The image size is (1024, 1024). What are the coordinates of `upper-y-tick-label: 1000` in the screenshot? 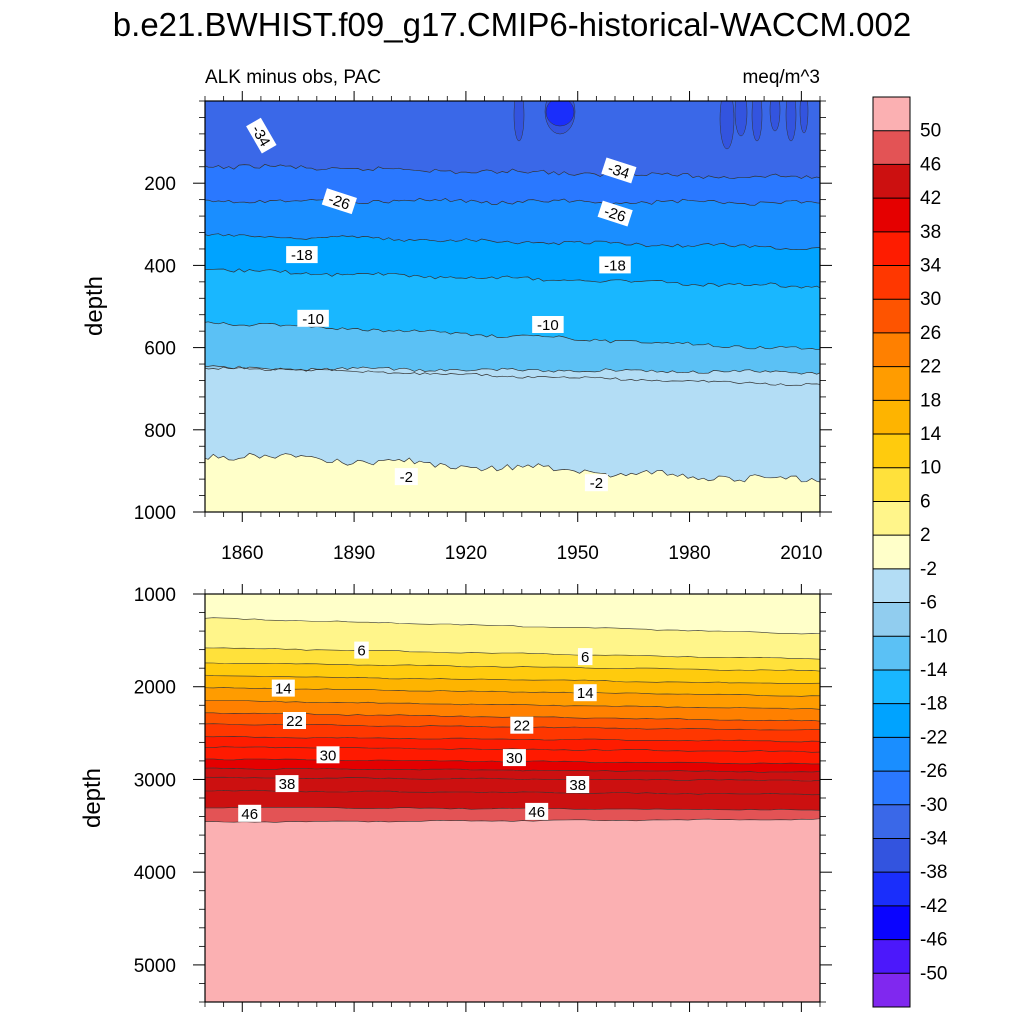 It's located at (155, 513).